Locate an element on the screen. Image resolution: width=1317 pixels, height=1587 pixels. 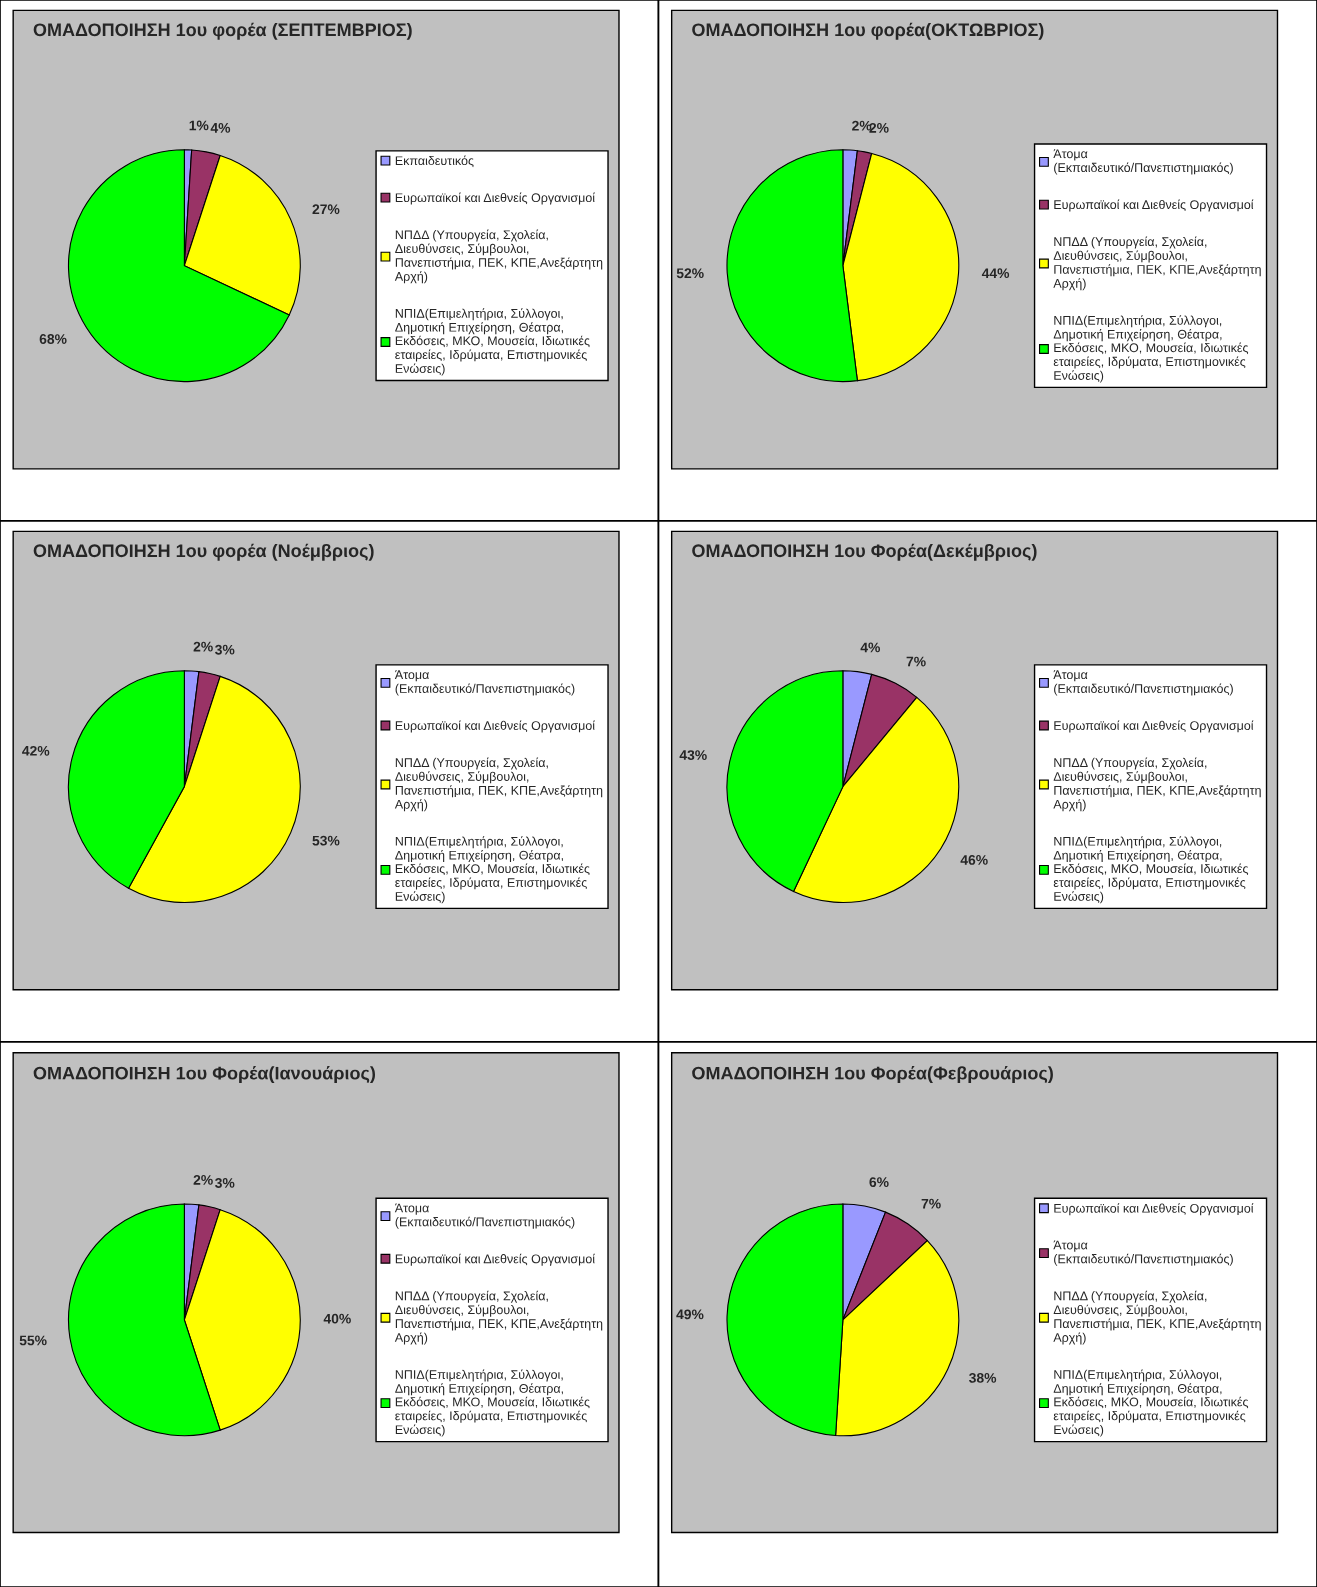
data-label: 1% is located at coordinates (199, 125).